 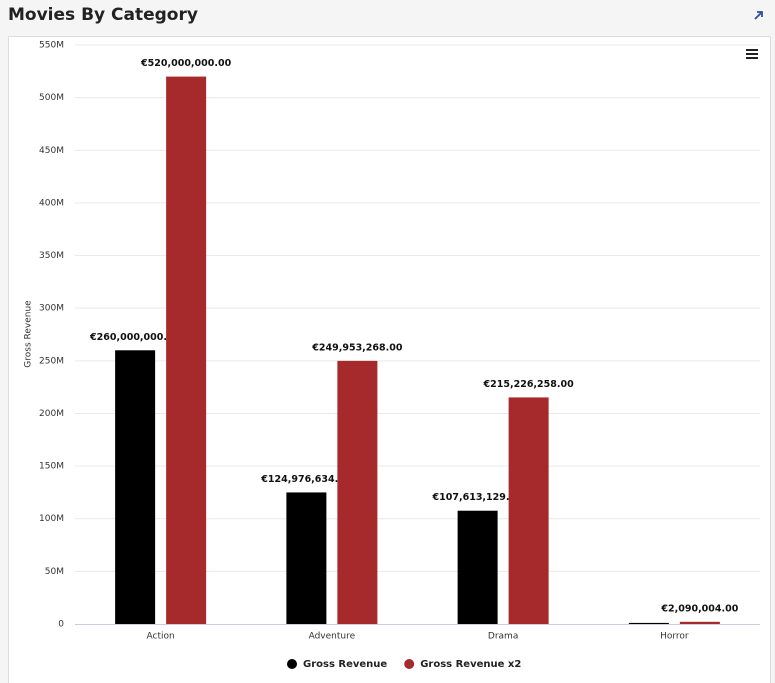 What do you see at coordinates (503, 637) in the screenshot?
I see `x-tick-label: Drama` at bounding box center [503, 637].